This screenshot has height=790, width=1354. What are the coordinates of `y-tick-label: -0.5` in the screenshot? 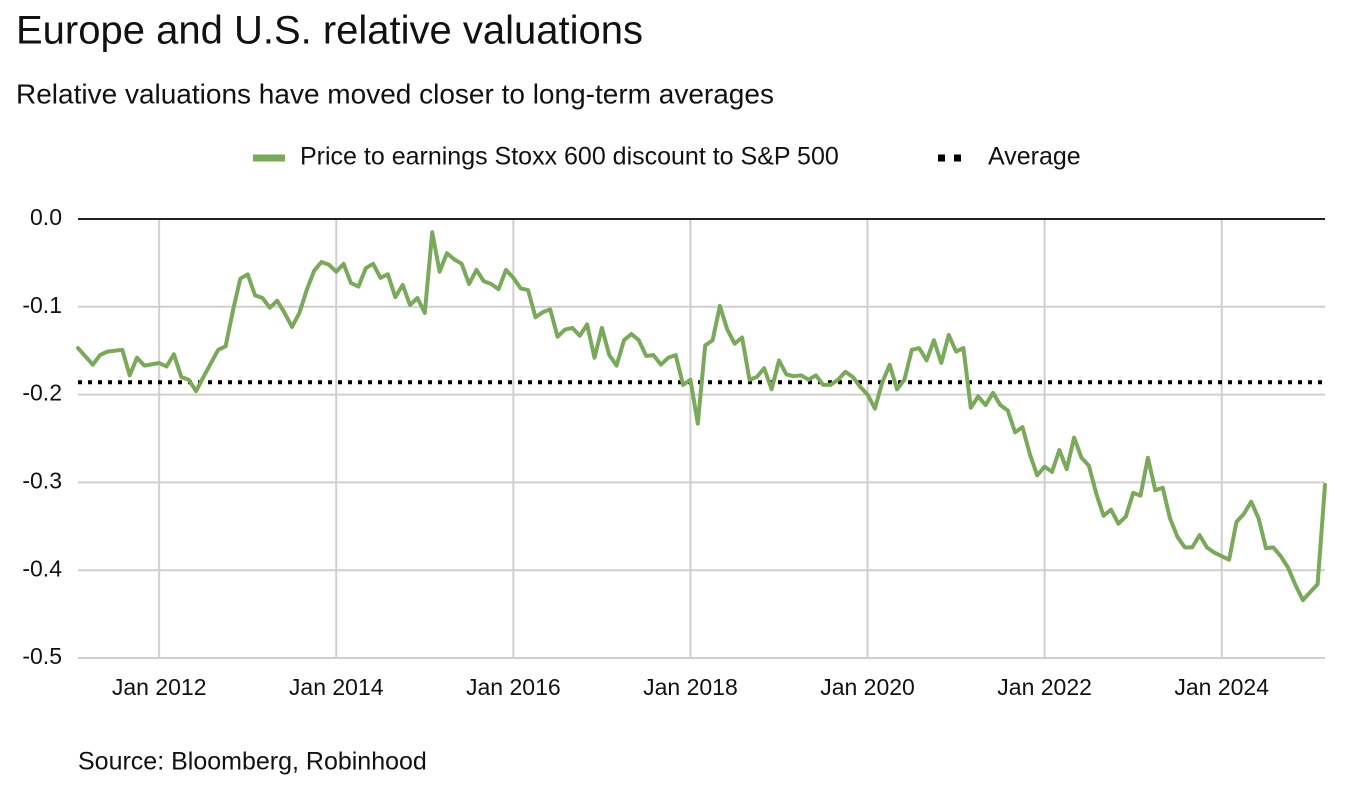 It's located at (42, 656).